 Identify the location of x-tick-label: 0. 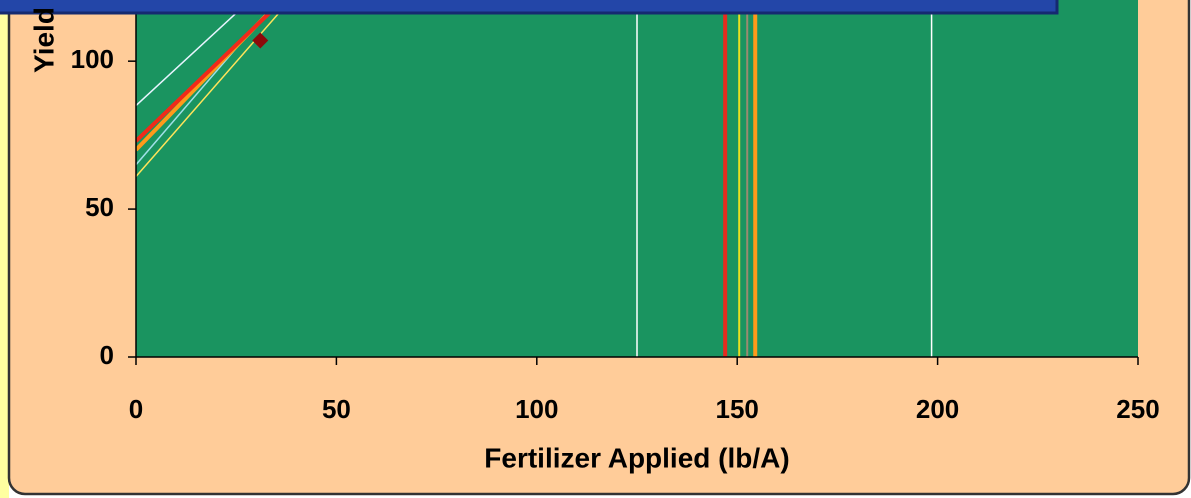
(136, 409).